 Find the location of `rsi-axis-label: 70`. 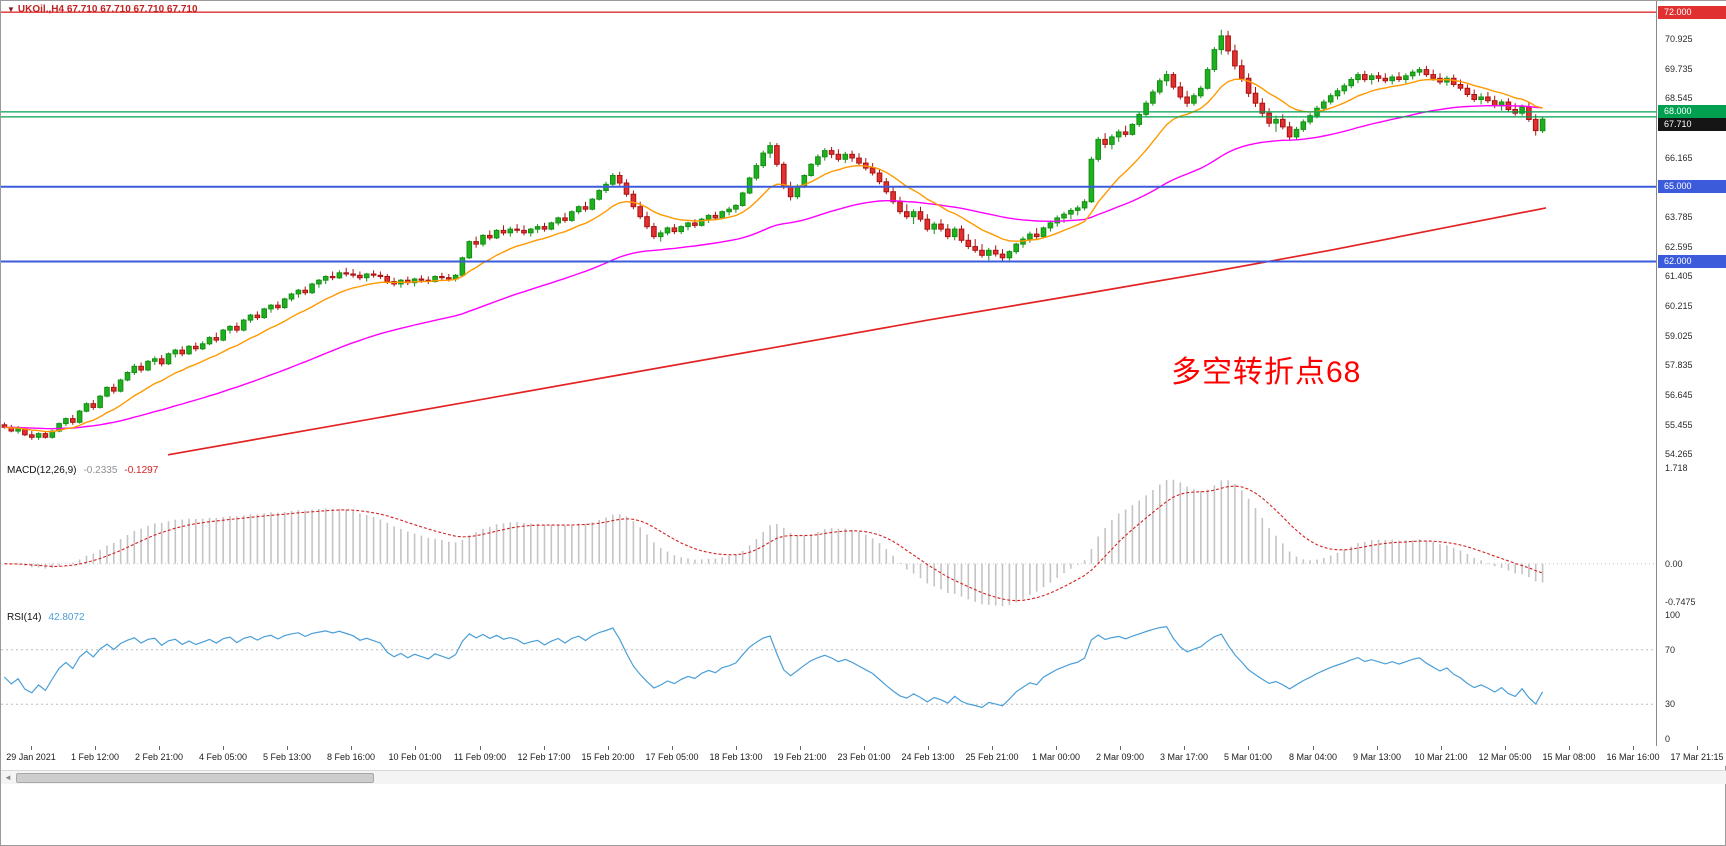

rsi-axis-label: 70 is located at coordinates (1670, 650).